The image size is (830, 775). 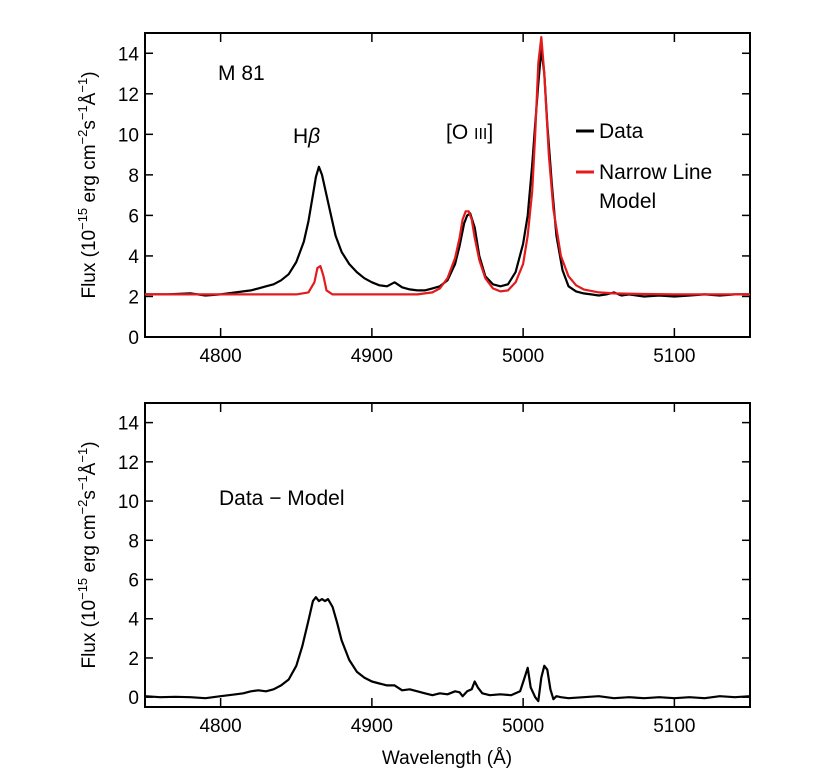 I want to click on legend-label-model-line1: Narrow Line, so click(x=655, y=172).